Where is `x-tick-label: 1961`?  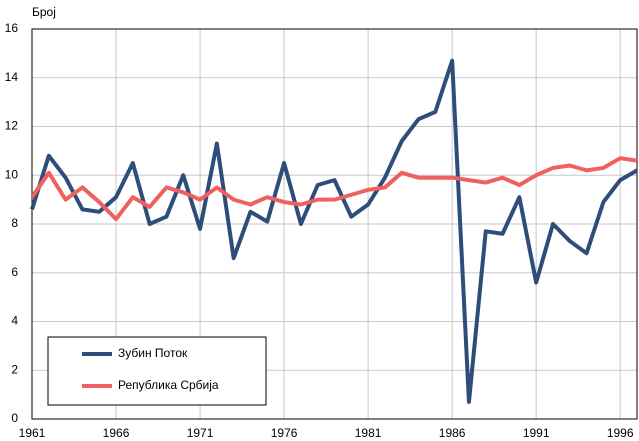
x-tick-label: 1961 is located at coordinates (32, 433).